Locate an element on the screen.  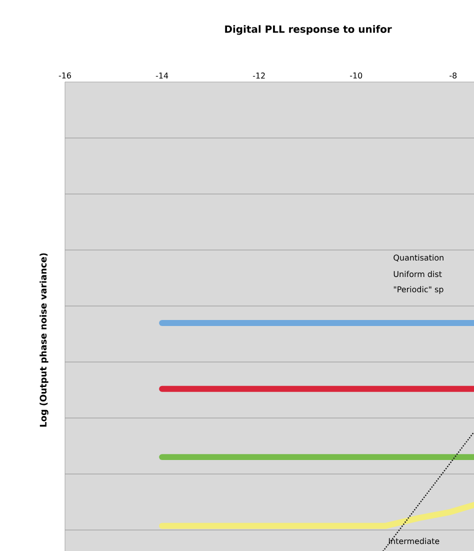
chart-title: Digital PLL response to unifor is located at coordinates (308, 30).